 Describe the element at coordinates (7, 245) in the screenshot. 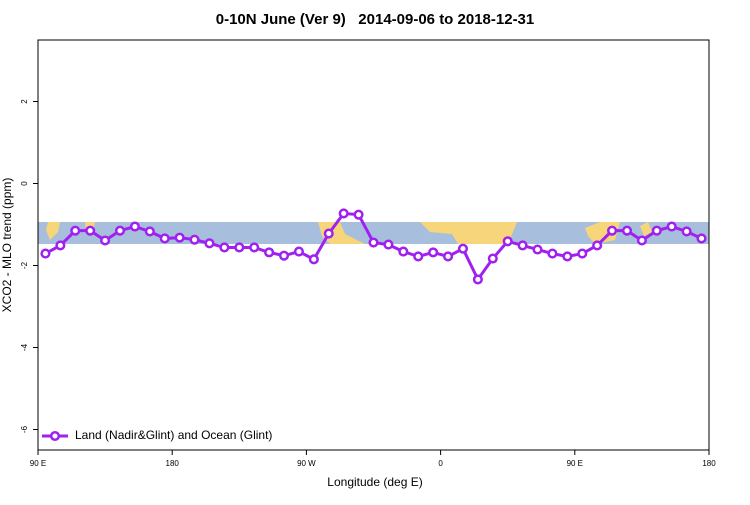

I see `y-axis-label: XCO2 - MLO trend (ppm)` at that location.